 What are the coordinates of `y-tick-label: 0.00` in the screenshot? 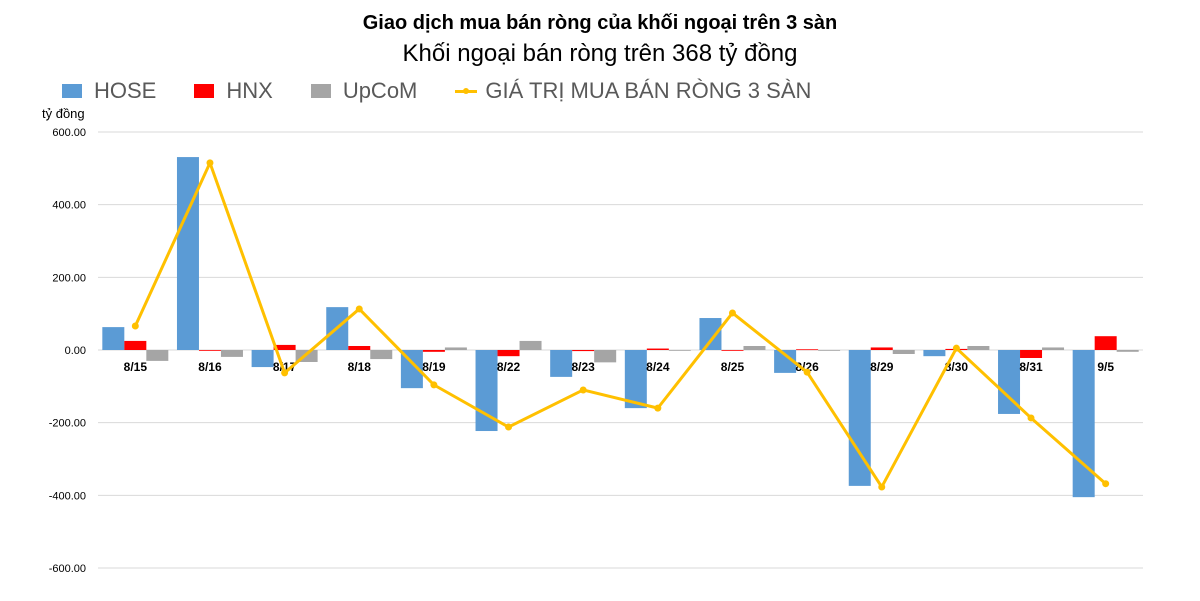 It's located at (75, 351).